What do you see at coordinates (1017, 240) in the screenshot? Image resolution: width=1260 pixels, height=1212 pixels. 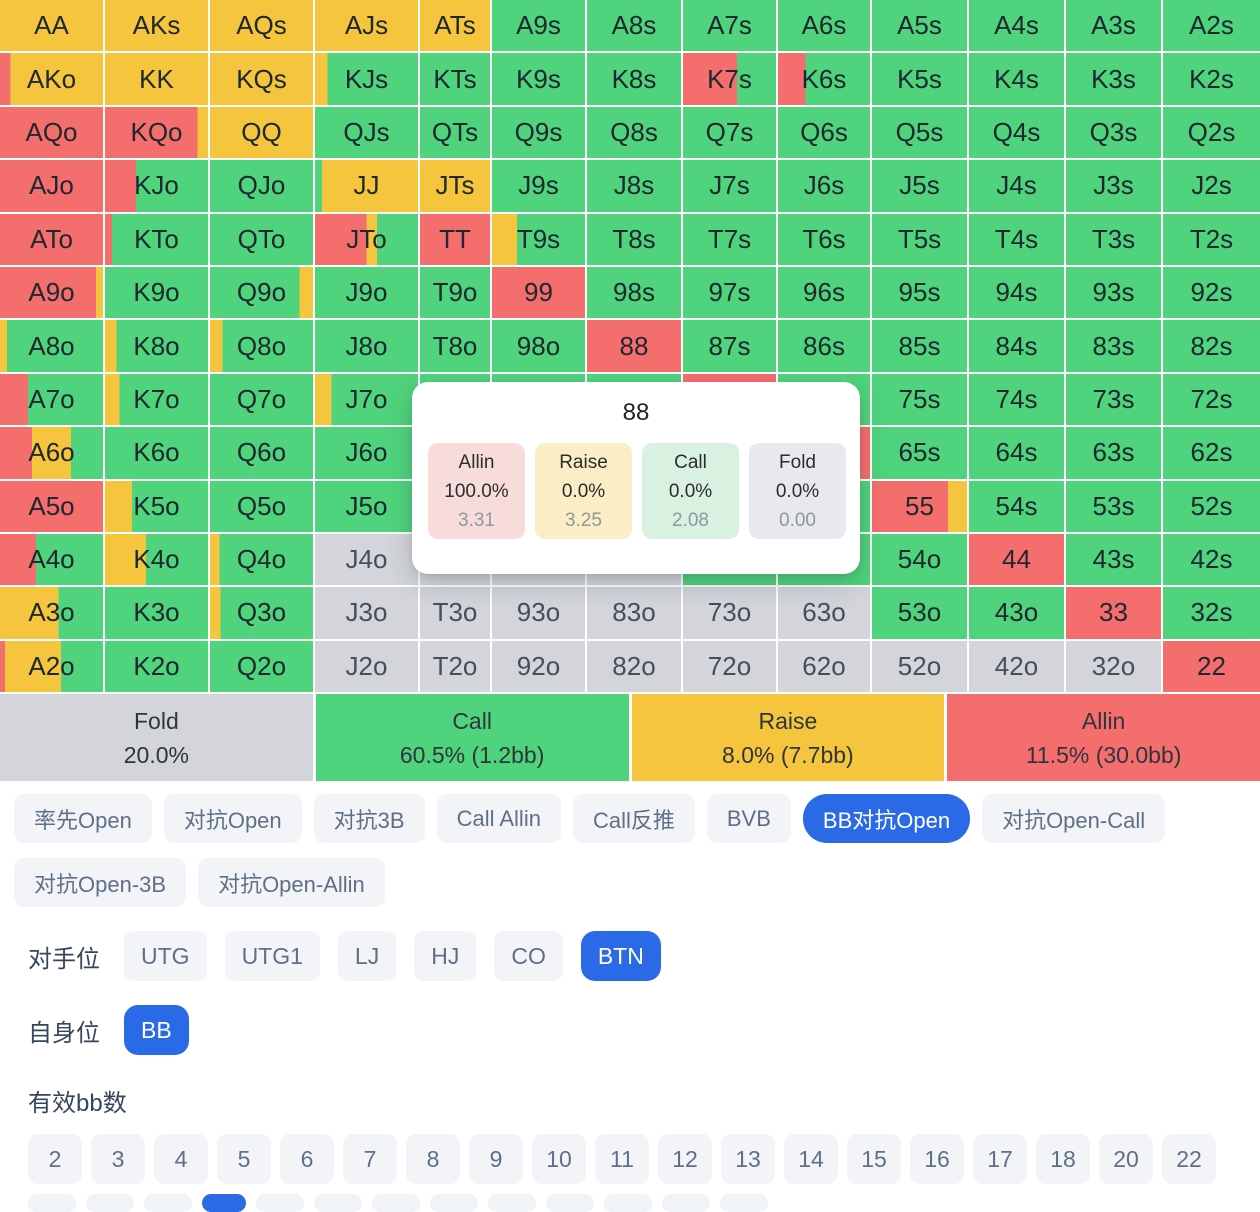 I see `hand-cell-T4s: T4s` at bounding box center [1017, 240].